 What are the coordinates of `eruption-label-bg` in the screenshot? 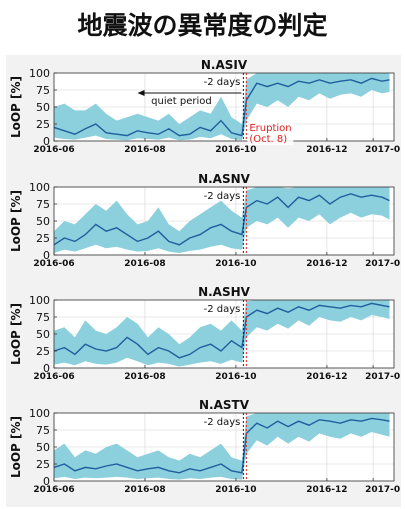 It's located at (270, 133).